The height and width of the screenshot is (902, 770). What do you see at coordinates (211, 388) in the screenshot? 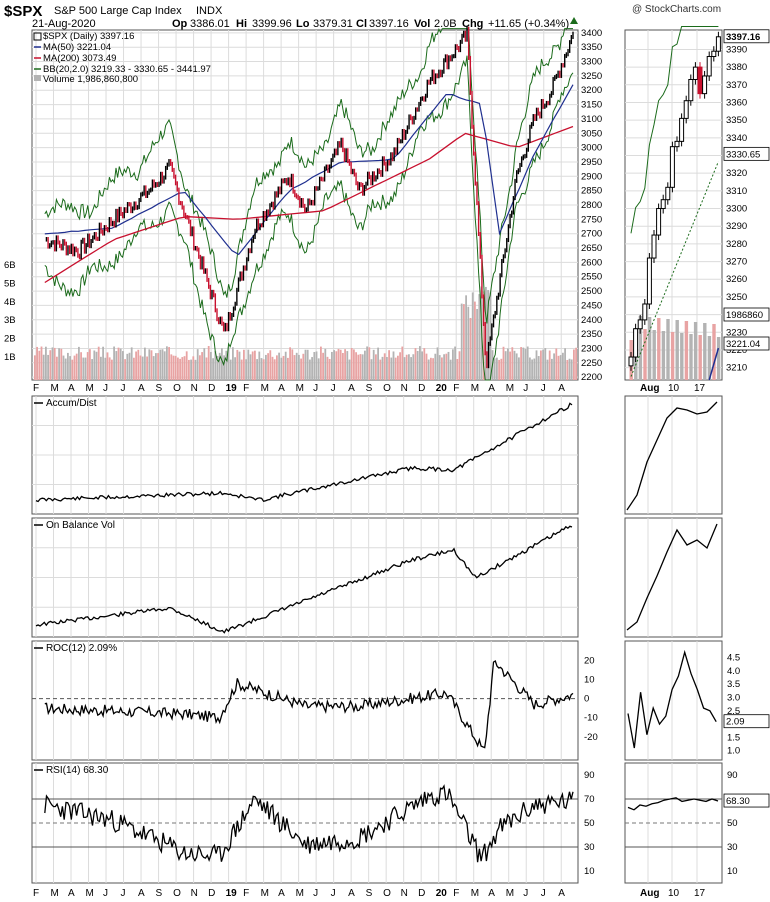
I see `month-label-top: D` at bounding box center [211, 388].